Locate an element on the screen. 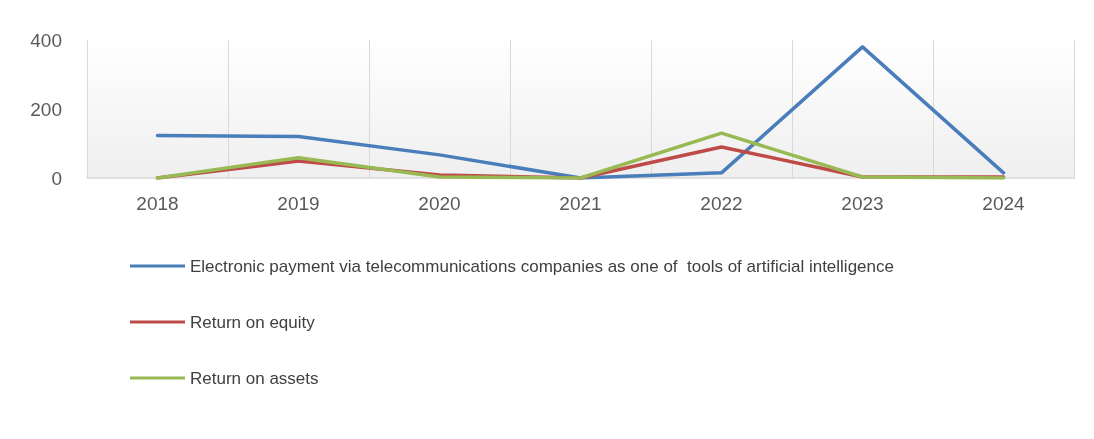  legend-label: Electronic payment via telecommunications companies as one of tools of artificial intelligence is located at coordinates (542, 266).